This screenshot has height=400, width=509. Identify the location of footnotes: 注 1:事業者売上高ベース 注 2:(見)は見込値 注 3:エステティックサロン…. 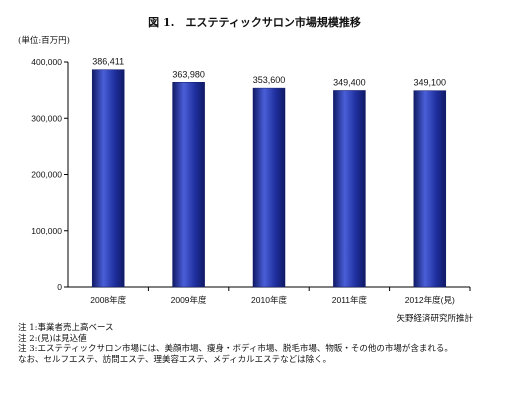
(235, 344).